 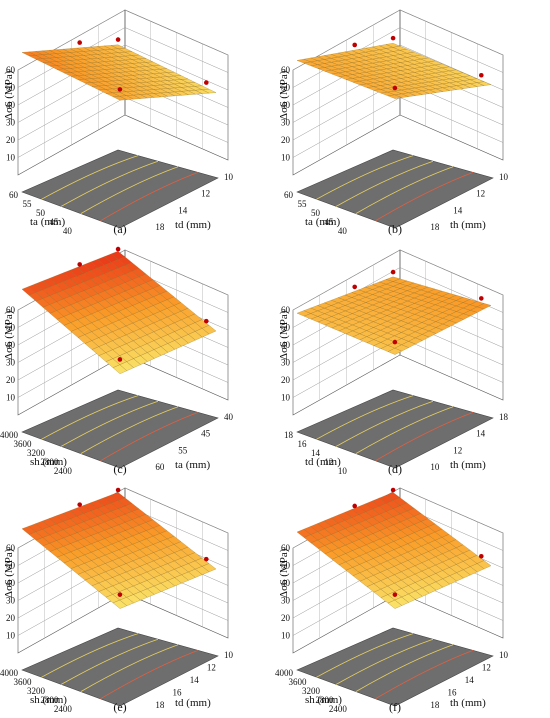 What do you see at coordinates (119, 707) in the screenshot?
I see `panel-label: (e)` at bounding box center [119, 707].